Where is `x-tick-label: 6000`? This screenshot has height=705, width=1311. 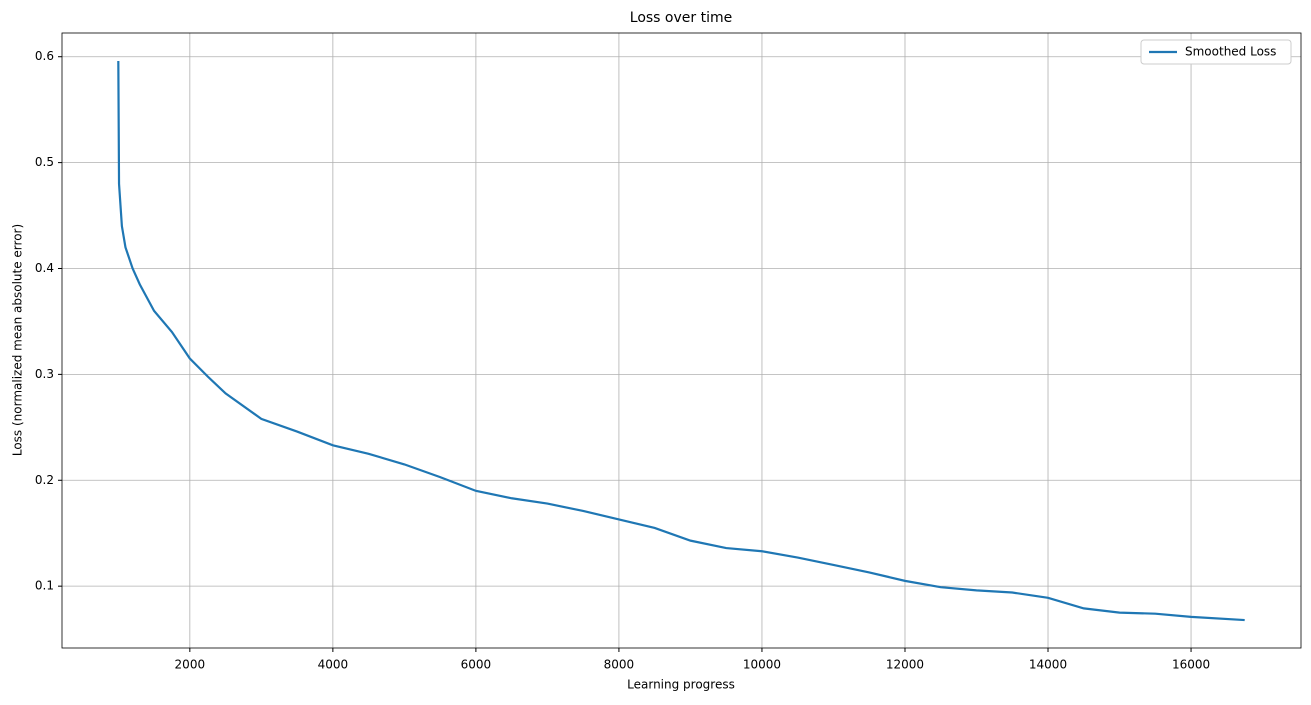
x-tick-label: 6000 is located at coordinates (476, 665).